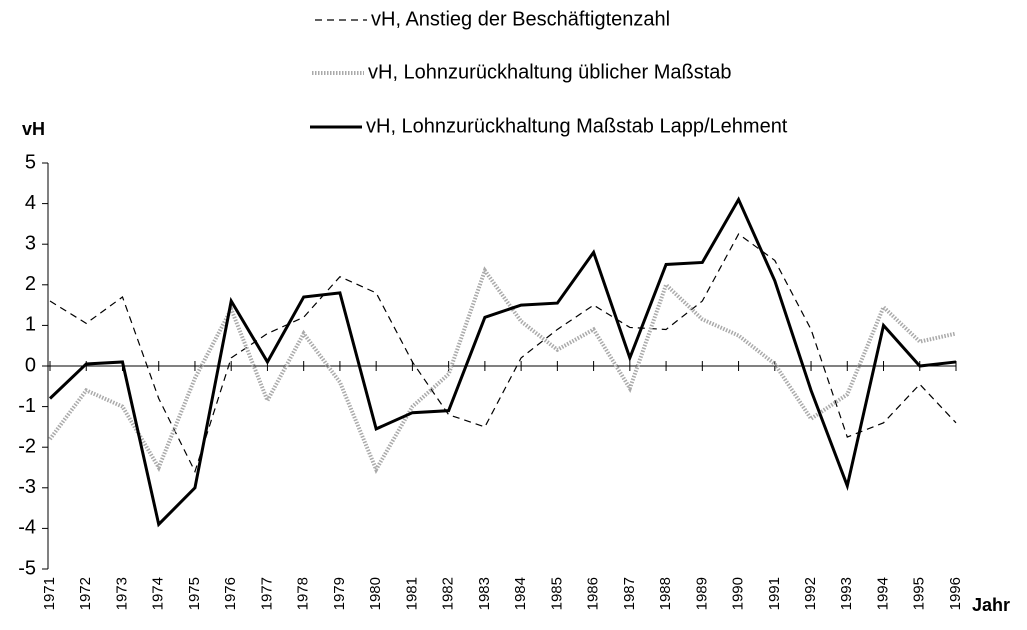 This screenshot has width=1027, height=630. Describe the element at coordinates (85, 593) in the screenshot. I see `x-tick-label: 1972` at that location.